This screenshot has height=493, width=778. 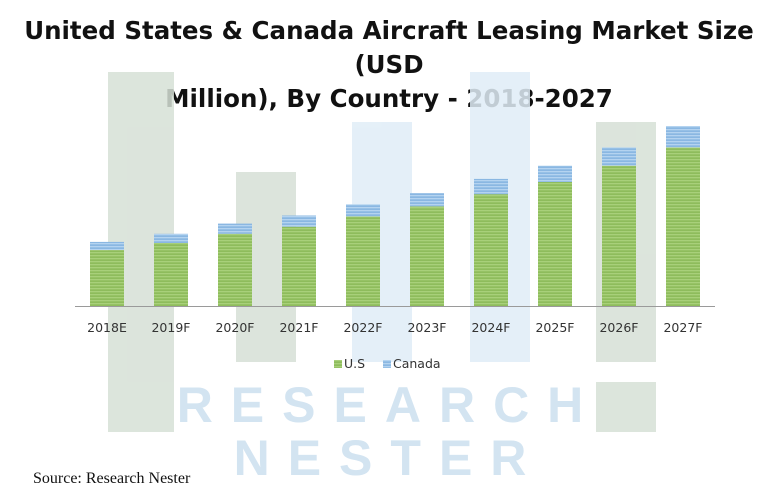 What do you see at coordinates (298, 327) in the screenshot?
I see `x-tick-label: 2021F` at bounding box center [298, 327].